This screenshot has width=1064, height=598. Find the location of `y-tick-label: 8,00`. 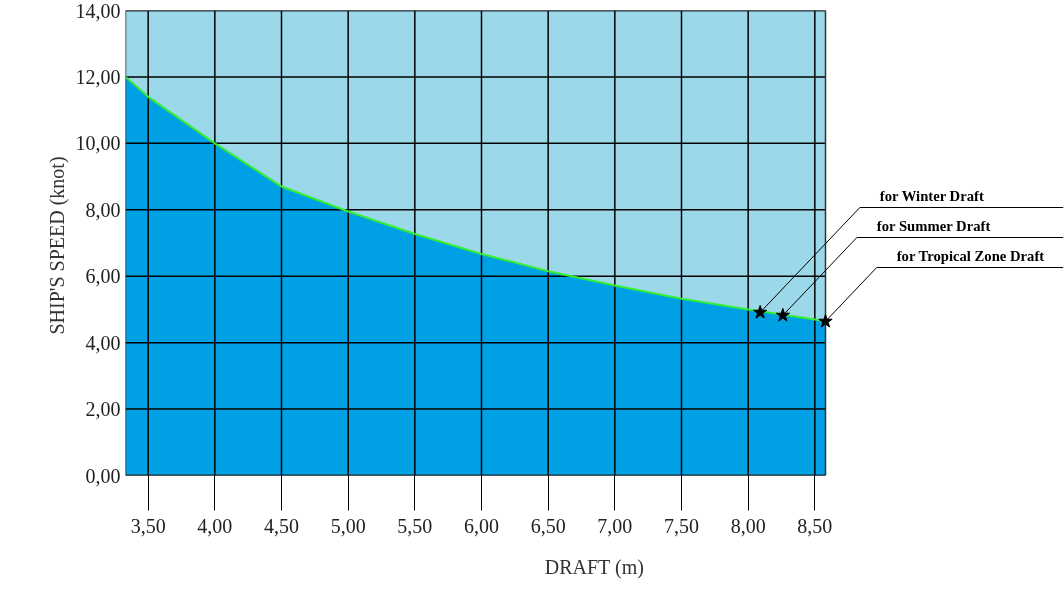

y-tick-label: 8,00 is located at coordinates (103, 209).